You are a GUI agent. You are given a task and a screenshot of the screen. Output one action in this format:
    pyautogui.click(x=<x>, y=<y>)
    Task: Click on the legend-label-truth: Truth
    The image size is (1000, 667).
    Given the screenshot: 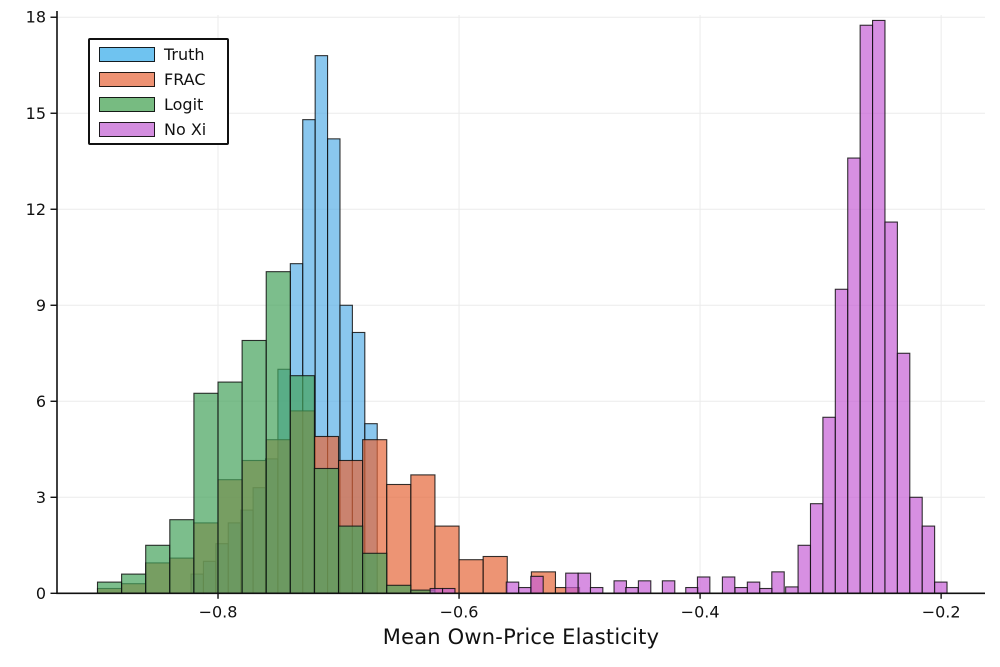 What is the action you would take?
    pyautogui.click(x=184, y=54)
    